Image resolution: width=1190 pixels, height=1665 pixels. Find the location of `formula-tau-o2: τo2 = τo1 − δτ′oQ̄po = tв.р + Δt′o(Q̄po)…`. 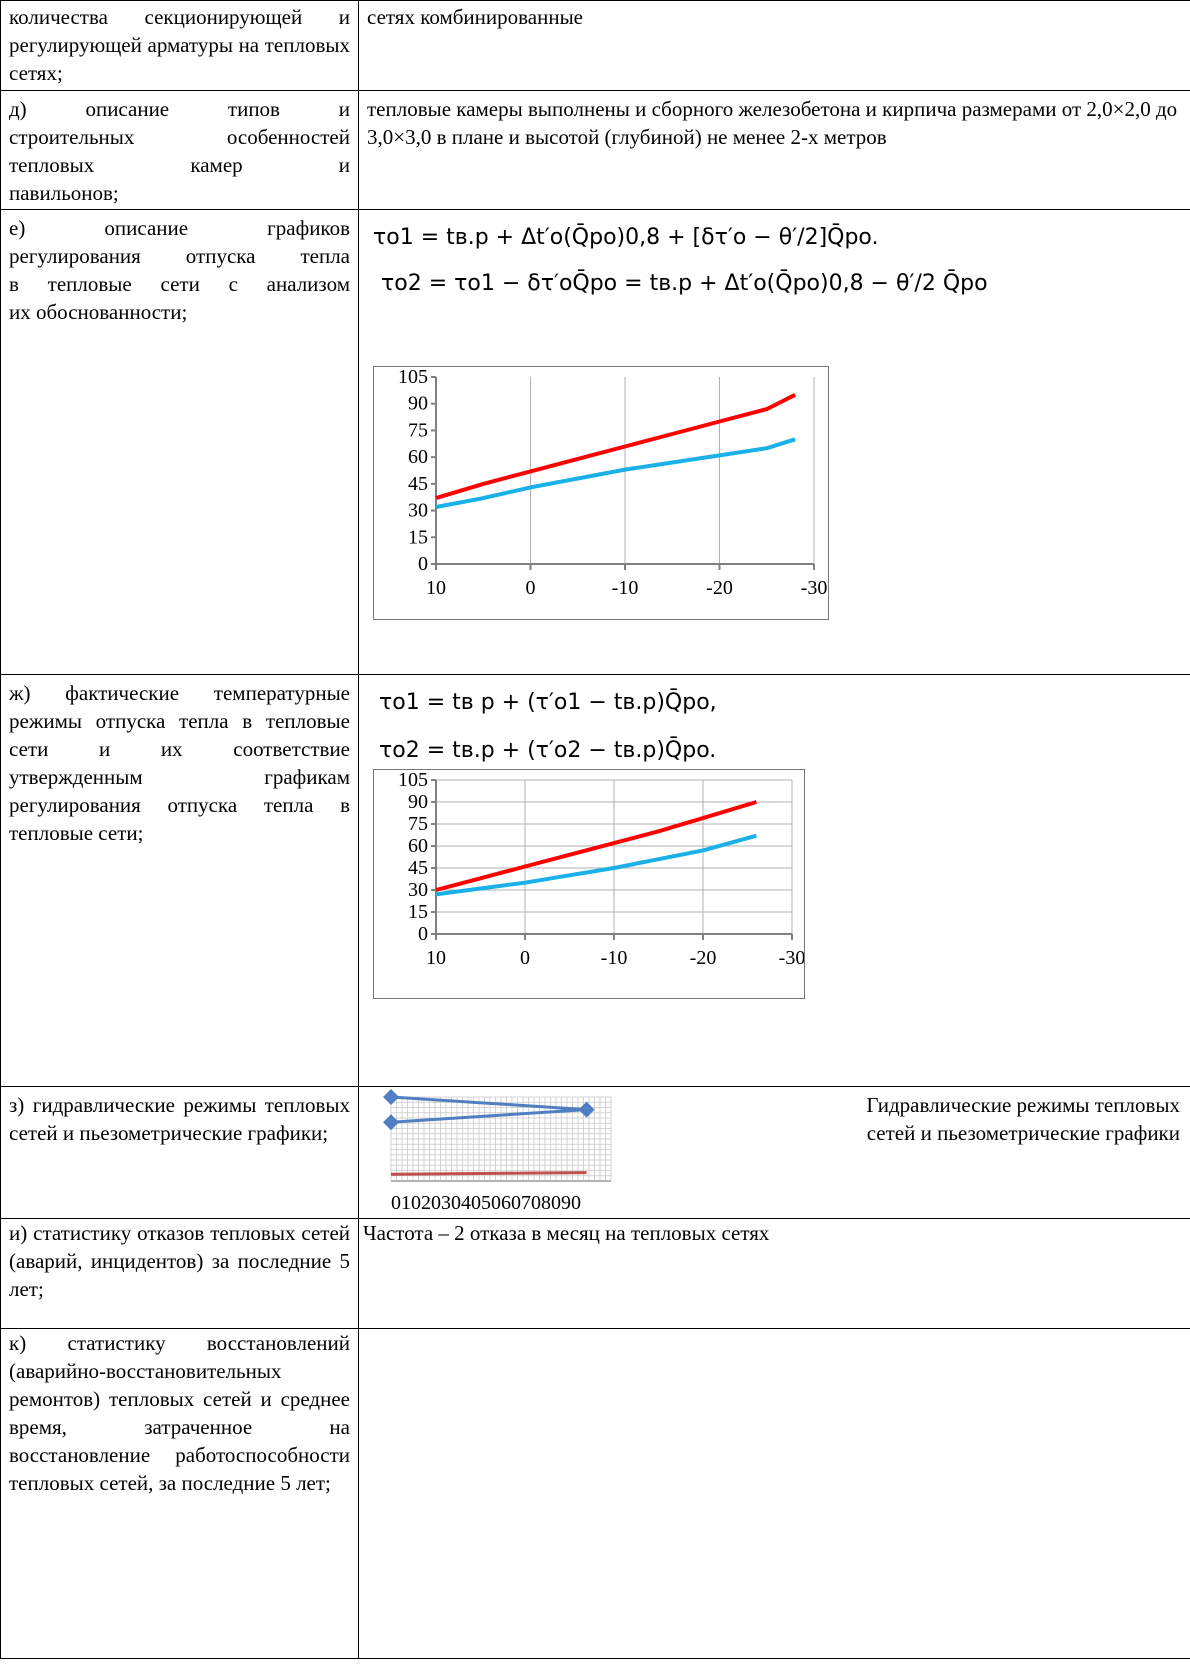

formula-tau-o2: τo2 = τo1 − δτ′oQ̄po = tв.р + Δt′o(Q̄po)… is located at coordinates (684, 283).